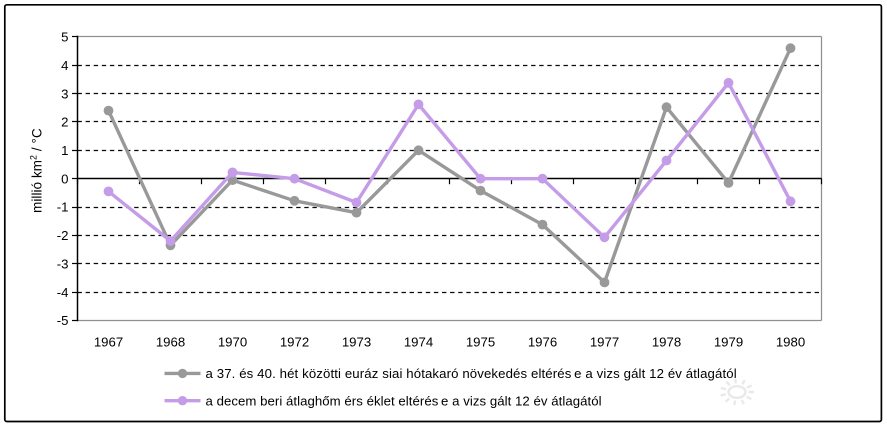  I want to click on svg-text: millió km2 / °C, so click(37, 170).